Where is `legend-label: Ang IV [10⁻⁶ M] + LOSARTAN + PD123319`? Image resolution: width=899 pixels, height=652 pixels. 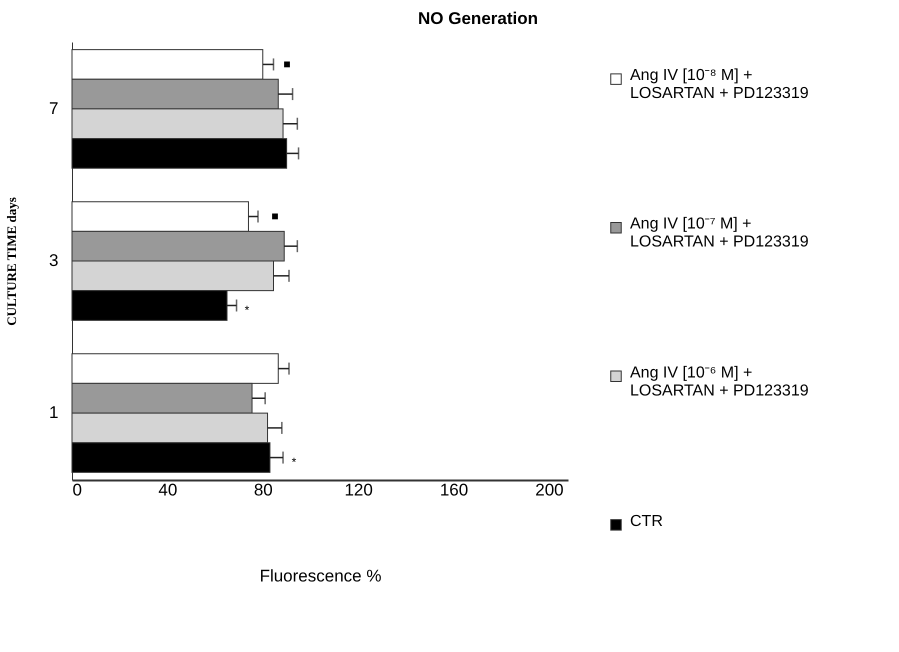 legend-label: Ang IV [10⁻⁶ M] + LOSARTAN + PD123319 is located at coordinates (719, 382).